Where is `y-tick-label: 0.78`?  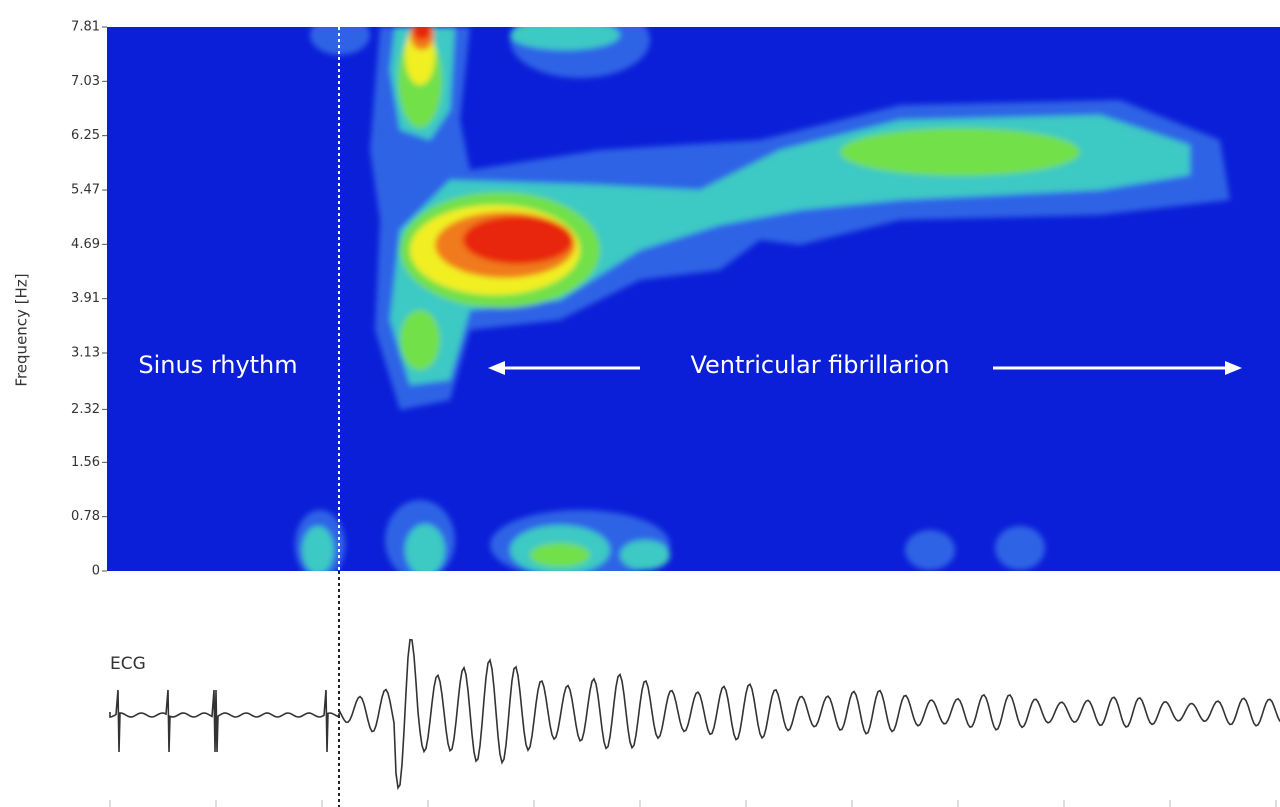 y-tick-label: 0.78 is located at coordinates (85, 516).